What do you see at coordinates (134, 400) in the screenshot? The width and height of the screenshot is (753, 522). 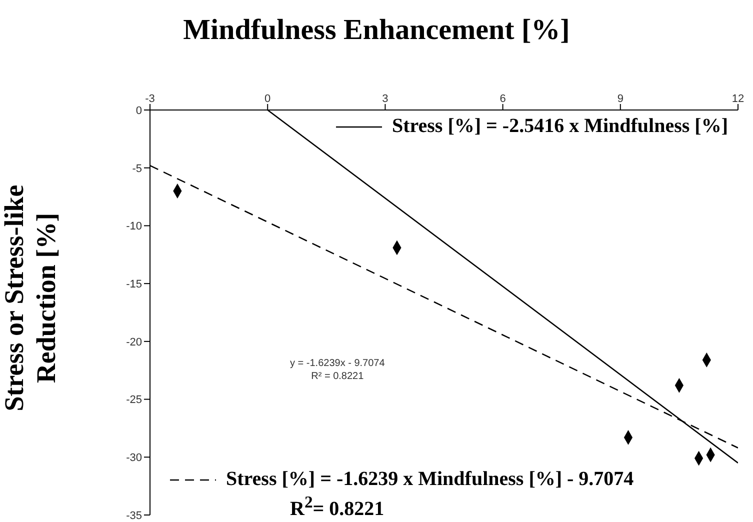 I see `y-tick-label: -25` at bounding box center [134, 400].